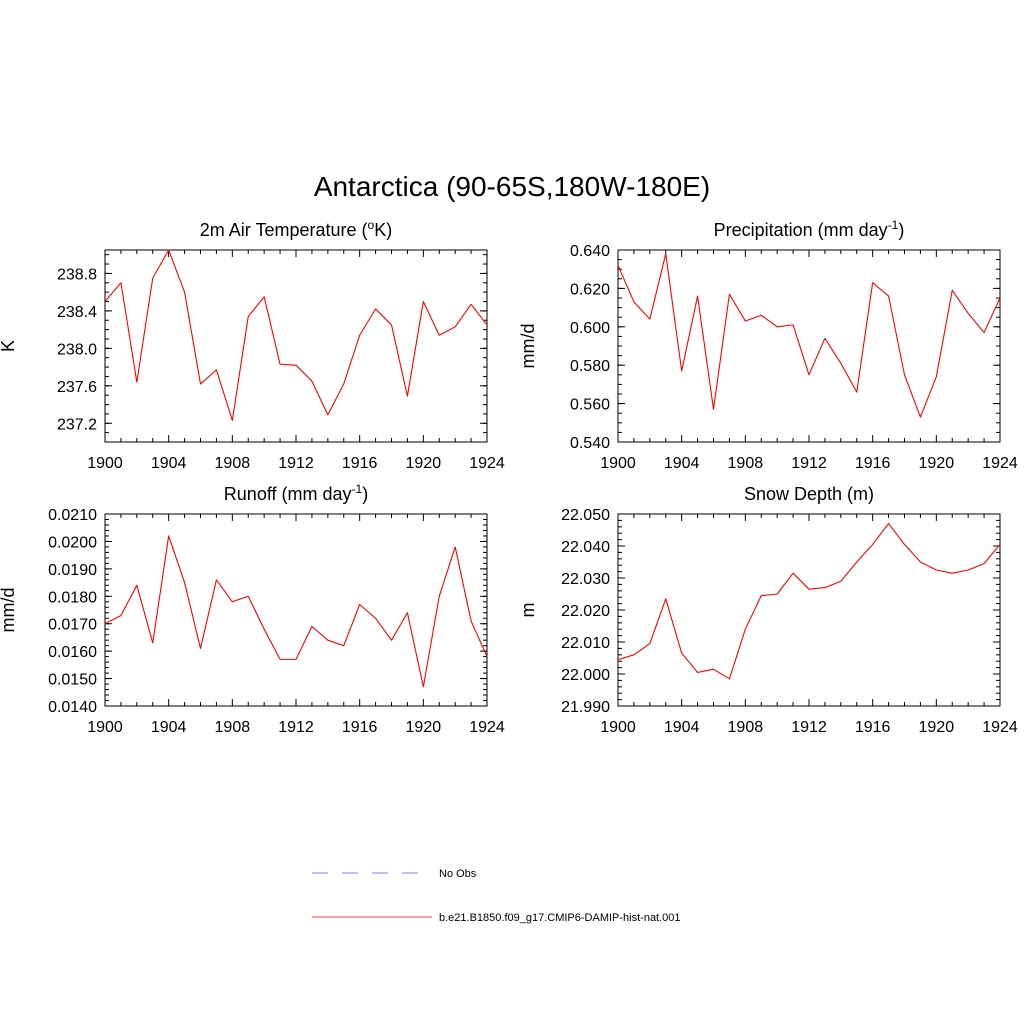  What do you see at coordinates (77, 387) in the screenshot?
I see `y-tick-label: 237.6` at bounding box center [77, 387].